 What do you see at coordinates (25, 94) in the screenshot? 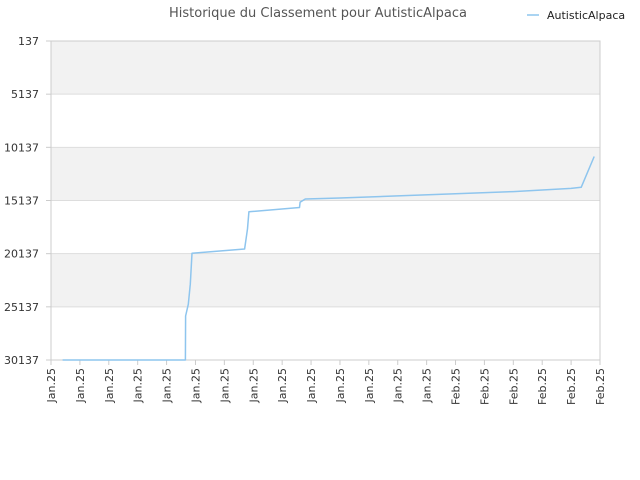
I see `y-tick-label: 5137` at bounding box center [25, 94].